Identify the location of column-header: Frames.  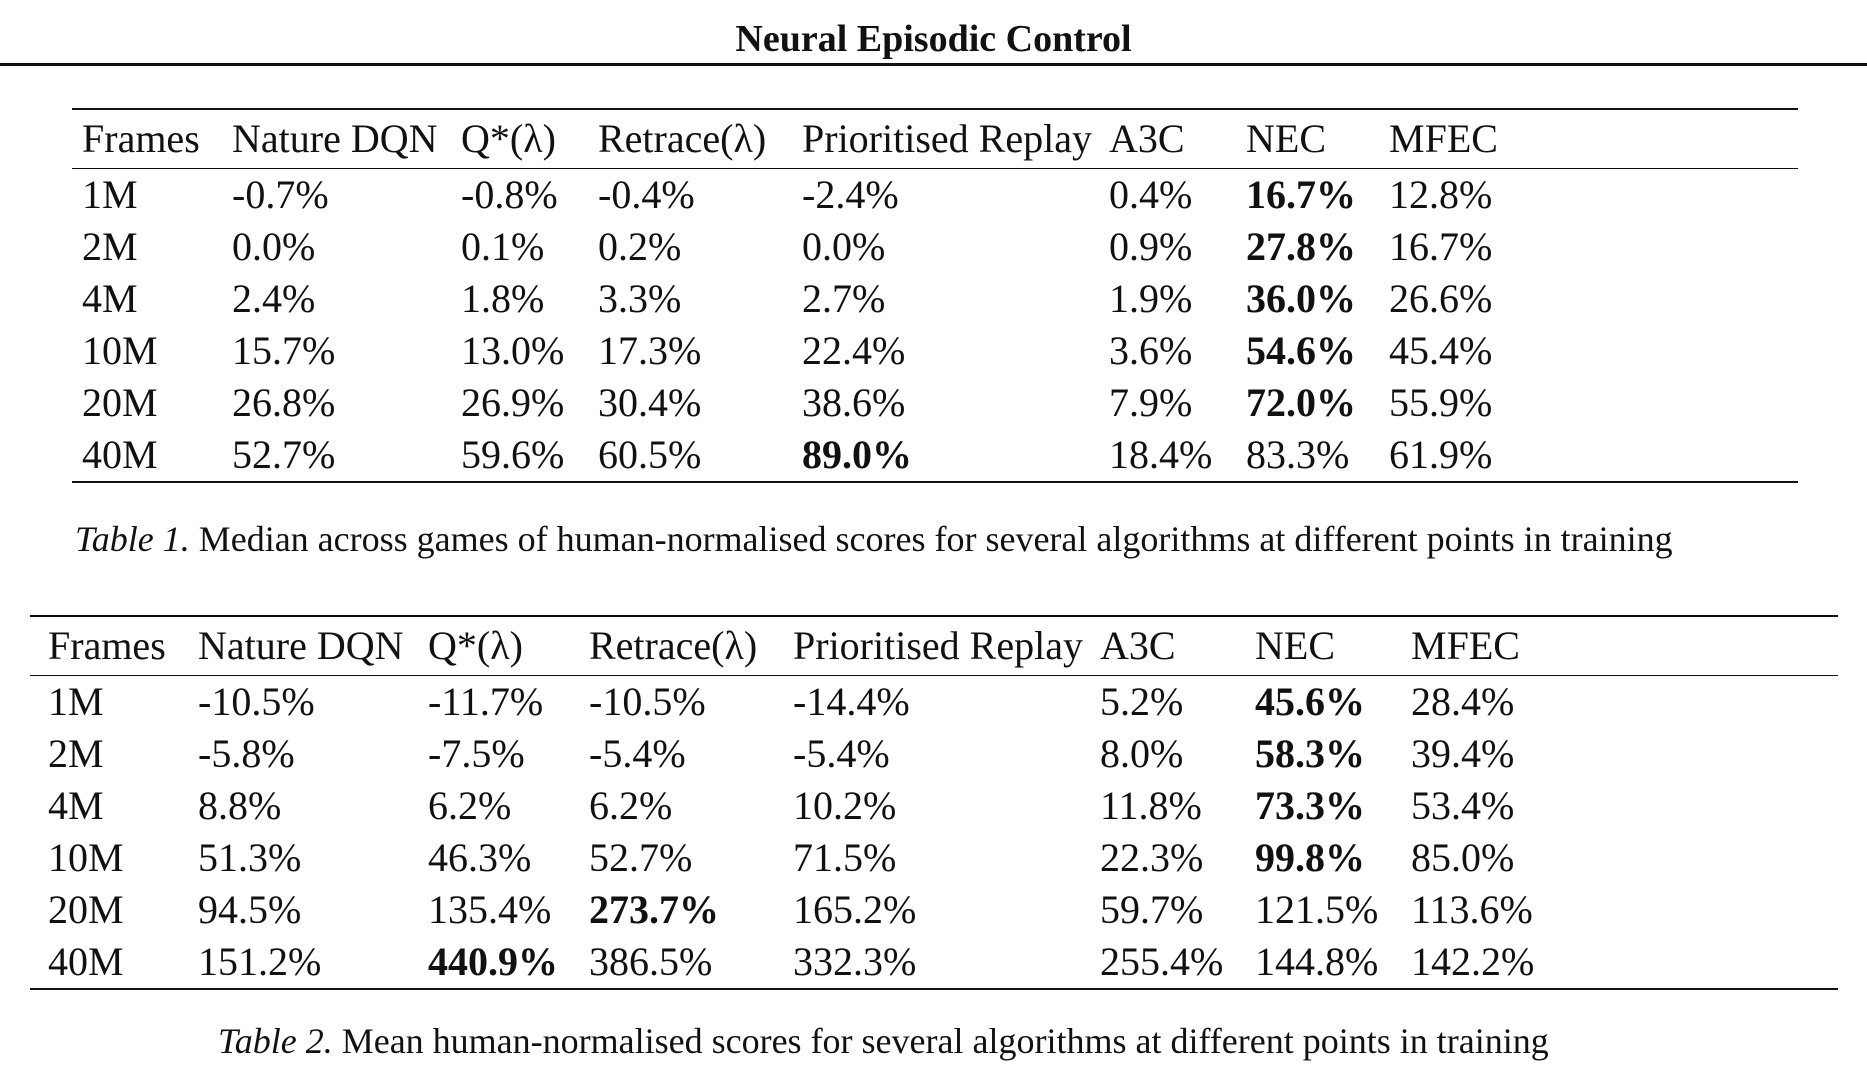
(107, 645).